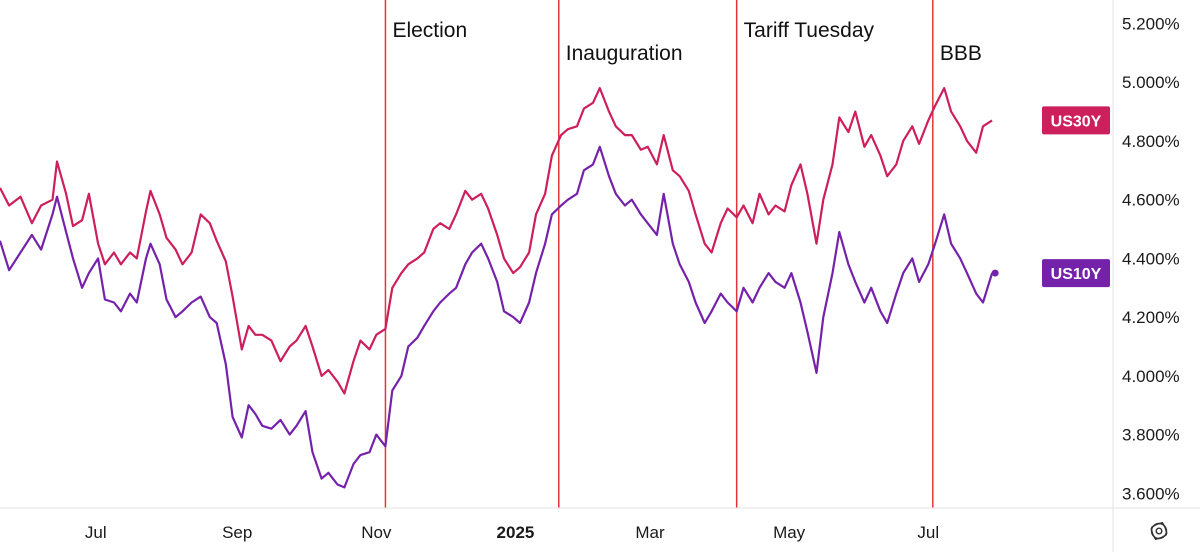 The width and height of the screenshot is (1200, 552). What do you see at coordinates (1151, 200) in the screenshot?
I see `y-tick-label: 4.600%` at bounding box center [1151, 200].